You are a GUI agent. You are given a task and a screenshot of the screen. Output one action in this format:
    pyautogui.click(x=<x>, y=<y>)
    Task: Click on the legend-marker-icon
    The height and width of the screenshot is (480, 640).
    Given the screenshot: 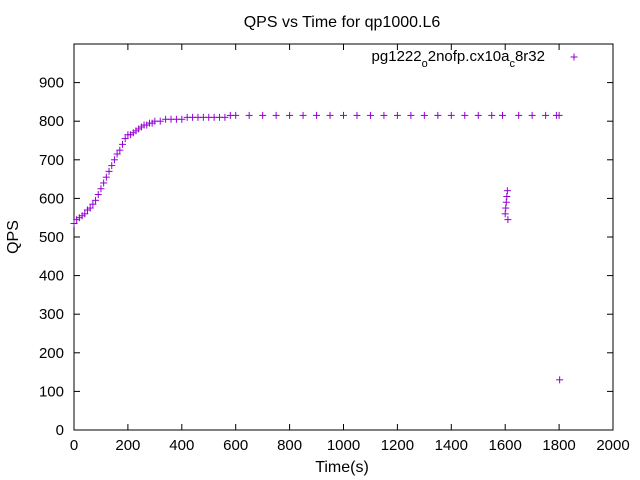 What is the action you would take?
    pyautogui.click(x=574, y=57)
    